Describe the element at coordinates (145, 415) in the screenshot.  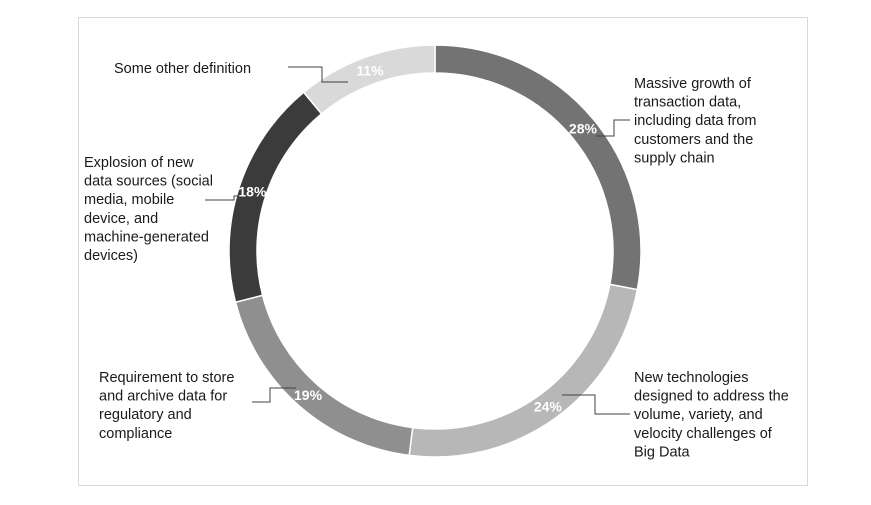
I see `category-label-line: regulatory and` at that location.